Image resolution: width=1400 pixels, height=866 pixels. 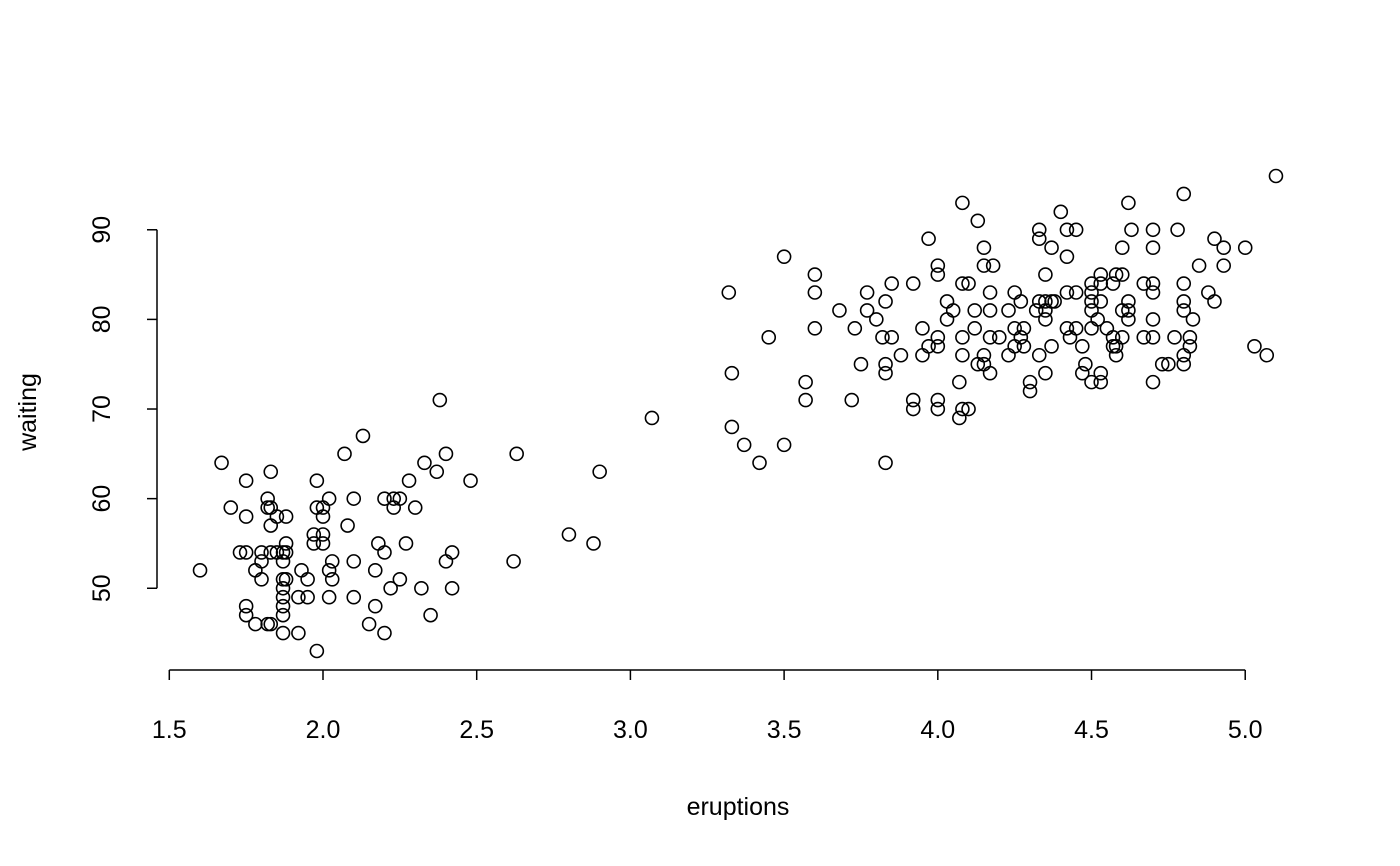 I want to click on y-tick-label: 60, so click(x=102, y=499).